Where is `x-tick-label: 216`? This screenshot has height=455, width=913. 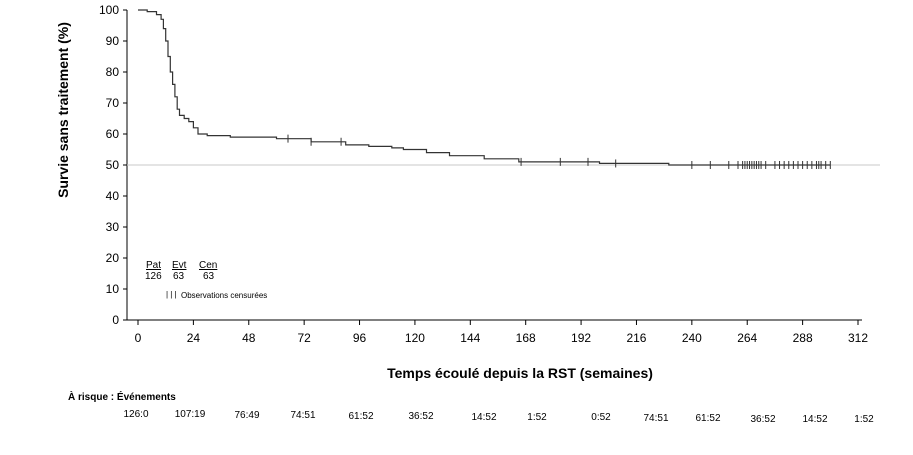
x-tick-label: 216 is located at coordinates (636, 338).